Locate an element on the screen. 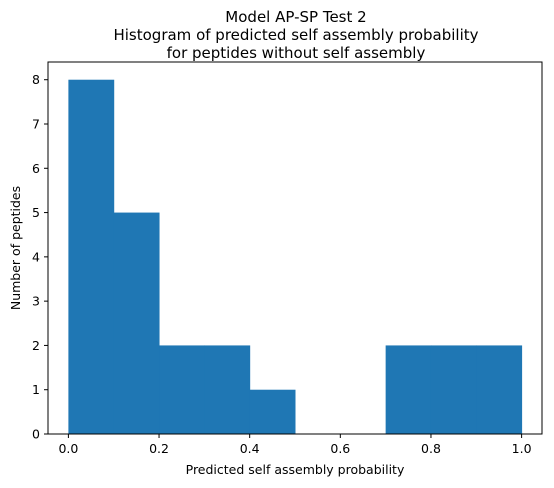 Image resolution: width=554 pixels, height=488 pixels. x-tick-label: 0.6 is located at coordinates (340, 448).